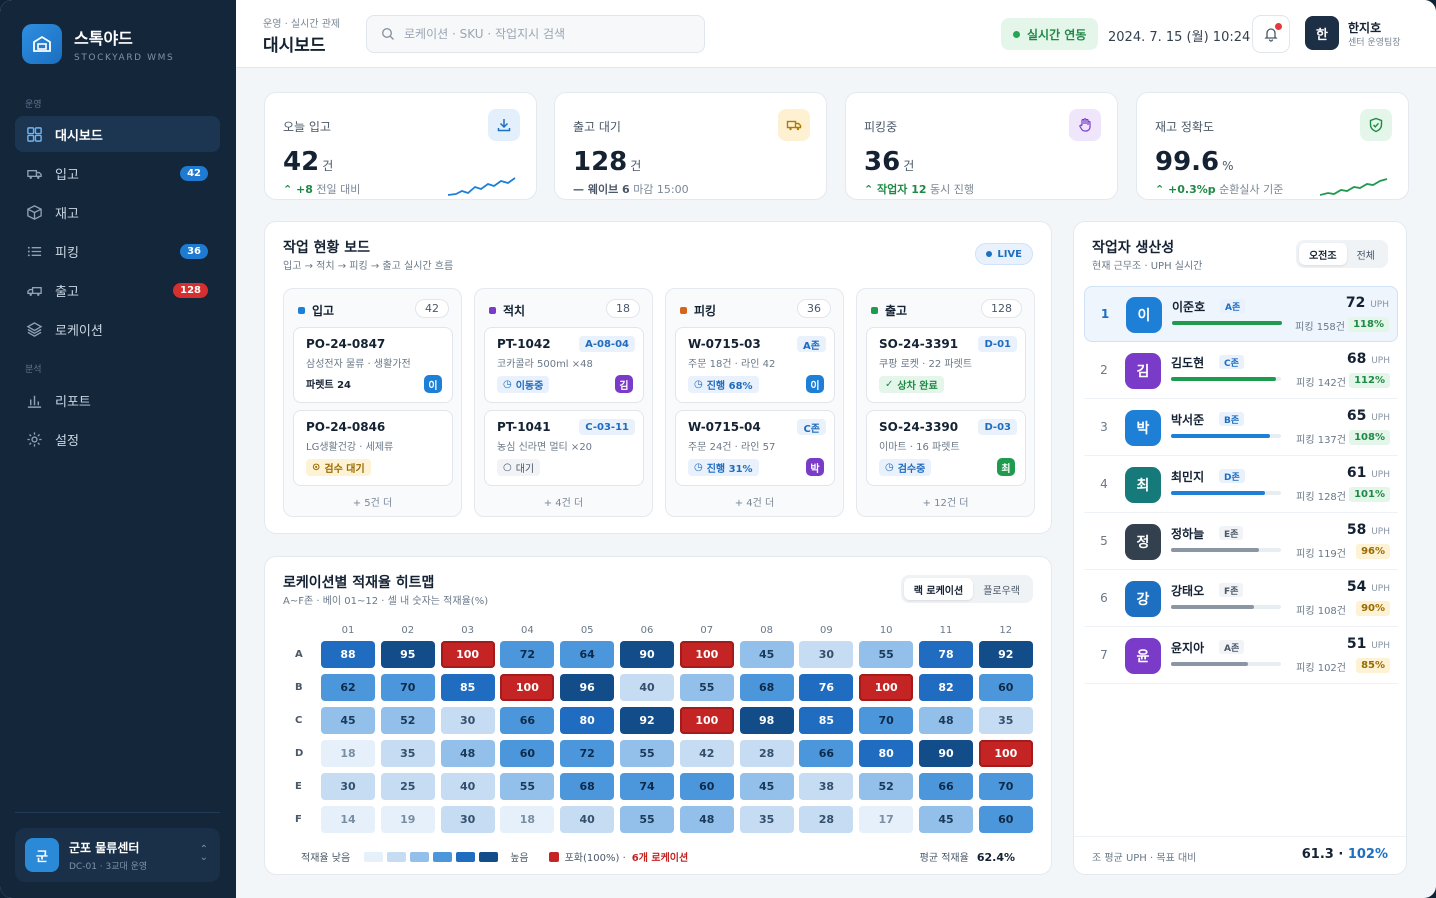  What do you see at coordinates (946, 448) in the screenshot?
I see `task-card: SO-24-3390 D-03 이마트 · 16 파렛트 ◷ 검수중 최` at bounding box center [946, 448].